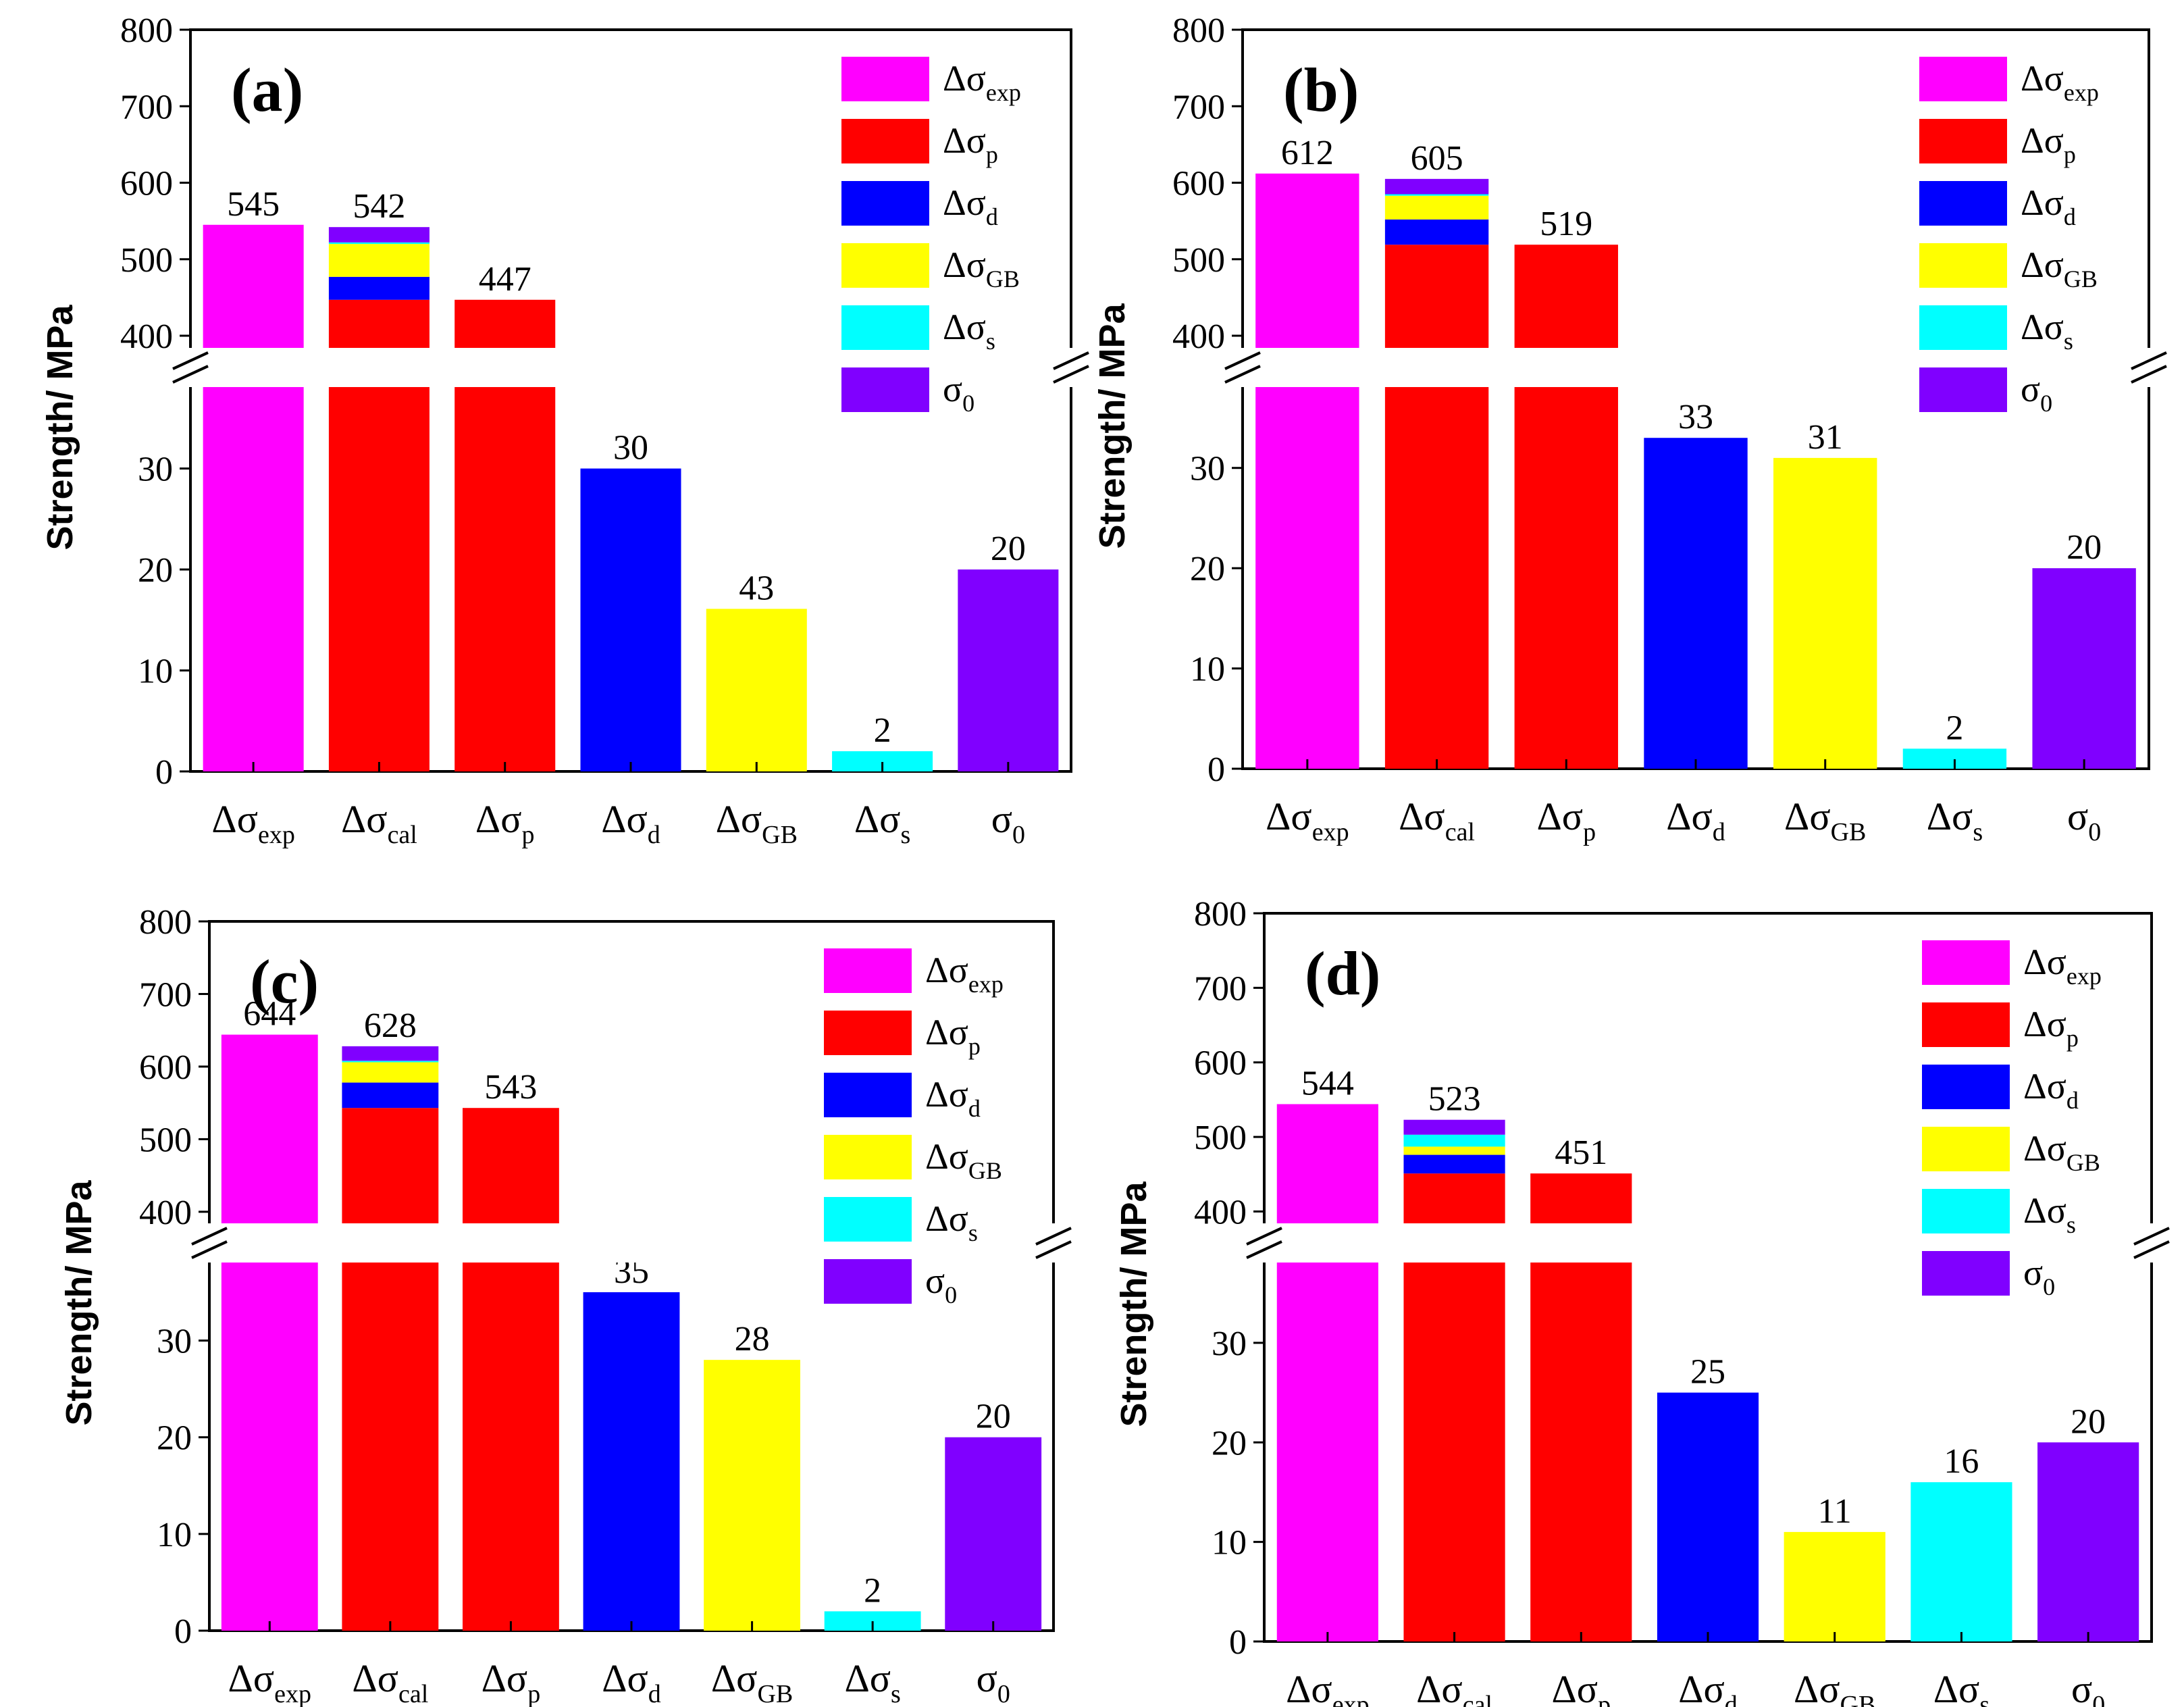 This screenshot has height=1707, width=2184. What do you see at coordinates (1963, 141) in the screenshot?
I see `legend-swatch-p` at bounding box center [1963, 141].